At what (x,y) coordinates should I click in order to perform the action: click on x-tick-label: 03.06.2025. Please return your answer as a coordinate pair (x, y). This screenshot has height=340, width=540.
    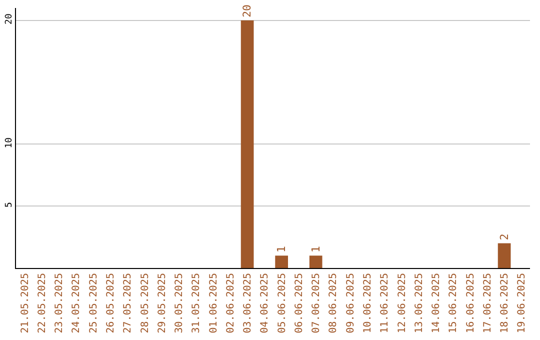
    Looking at the image, I should click on (248, 303).